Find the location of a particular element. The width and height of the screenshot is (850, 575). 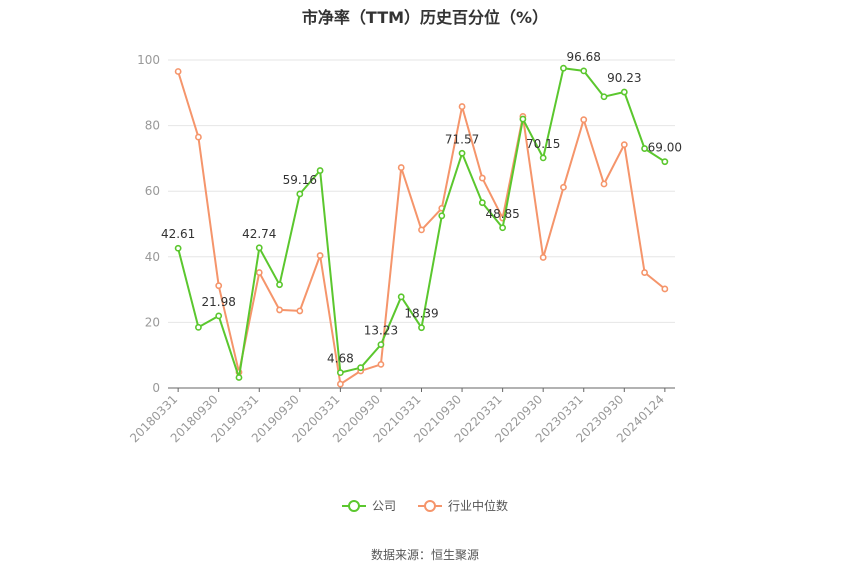

y-tick-label: 20 is located at coordinates (152, 322).